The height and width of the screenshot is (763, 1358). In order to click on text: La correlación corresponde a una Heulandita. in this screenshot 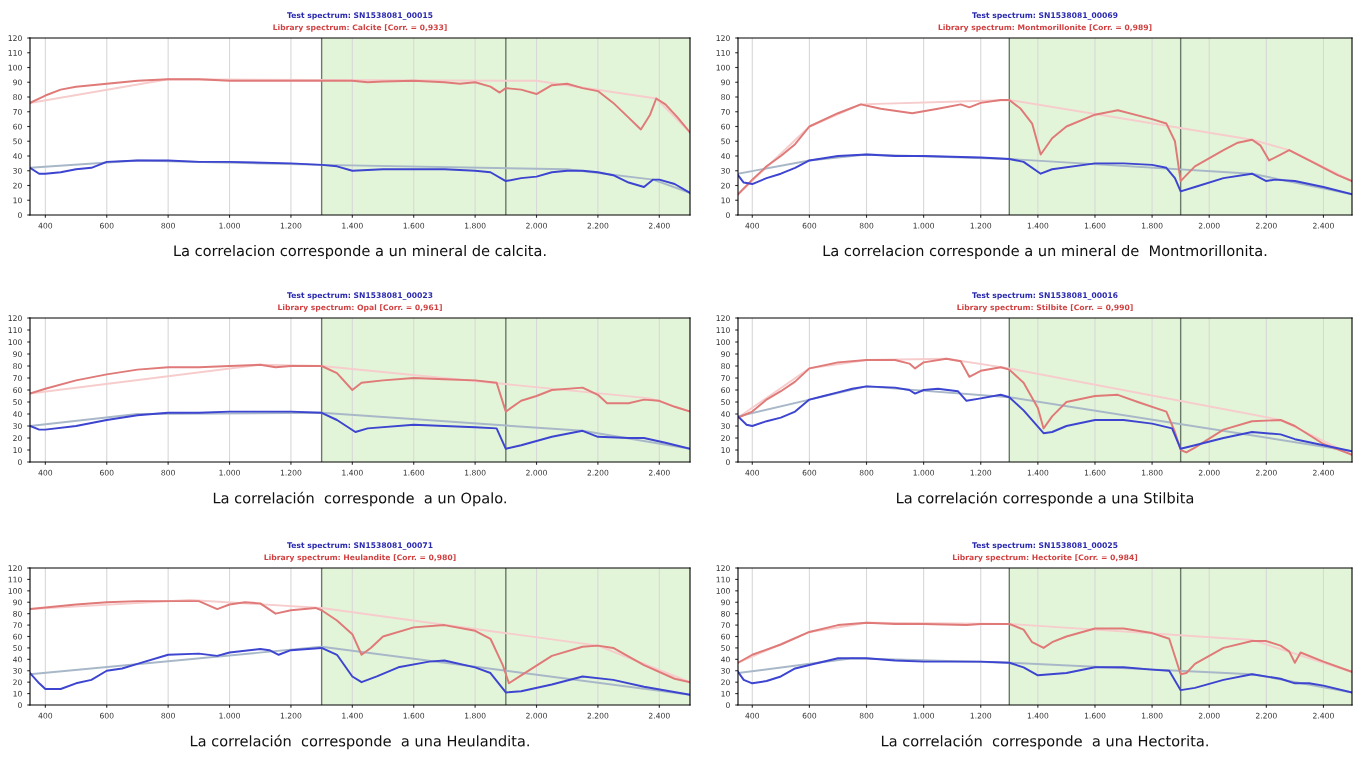, I will do `click(359, 742)`.